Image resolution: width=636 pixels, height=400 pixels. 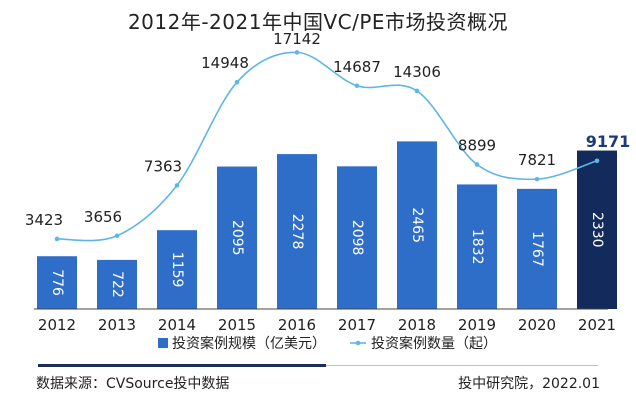 I want to click on count-value-label: 8899, so click(x=477, y=145).